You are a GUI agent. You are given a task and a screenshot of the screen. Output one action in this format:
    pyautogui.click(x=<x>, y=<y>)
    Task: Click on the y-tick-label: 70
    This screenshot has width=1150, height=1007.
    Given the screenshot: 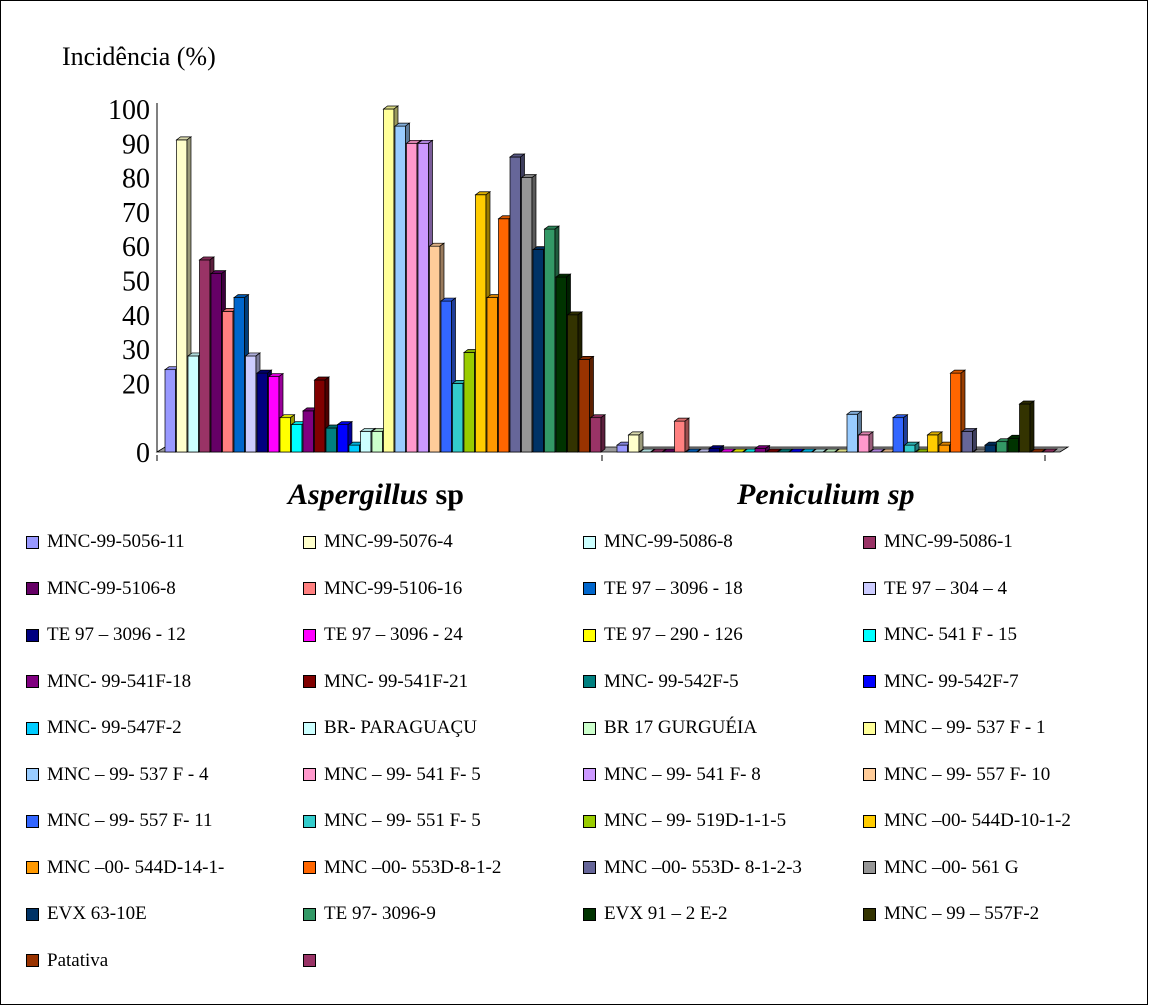 What is the action you would take?
    pyautogui.click(x=136, y=213)
    